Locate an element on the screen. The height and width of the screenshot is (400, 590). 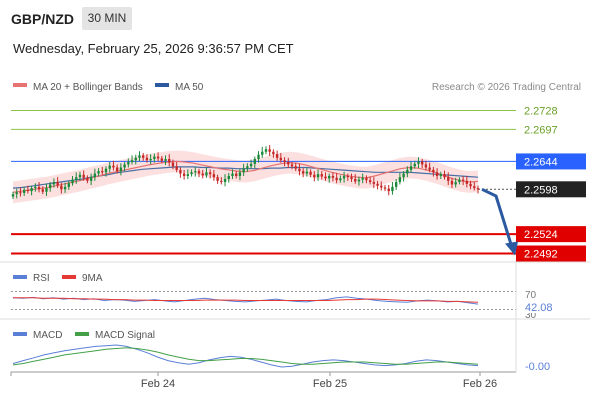
time-axis: Feb 24 Feb 25 Feb 26 is located at coordinates (253, 381).